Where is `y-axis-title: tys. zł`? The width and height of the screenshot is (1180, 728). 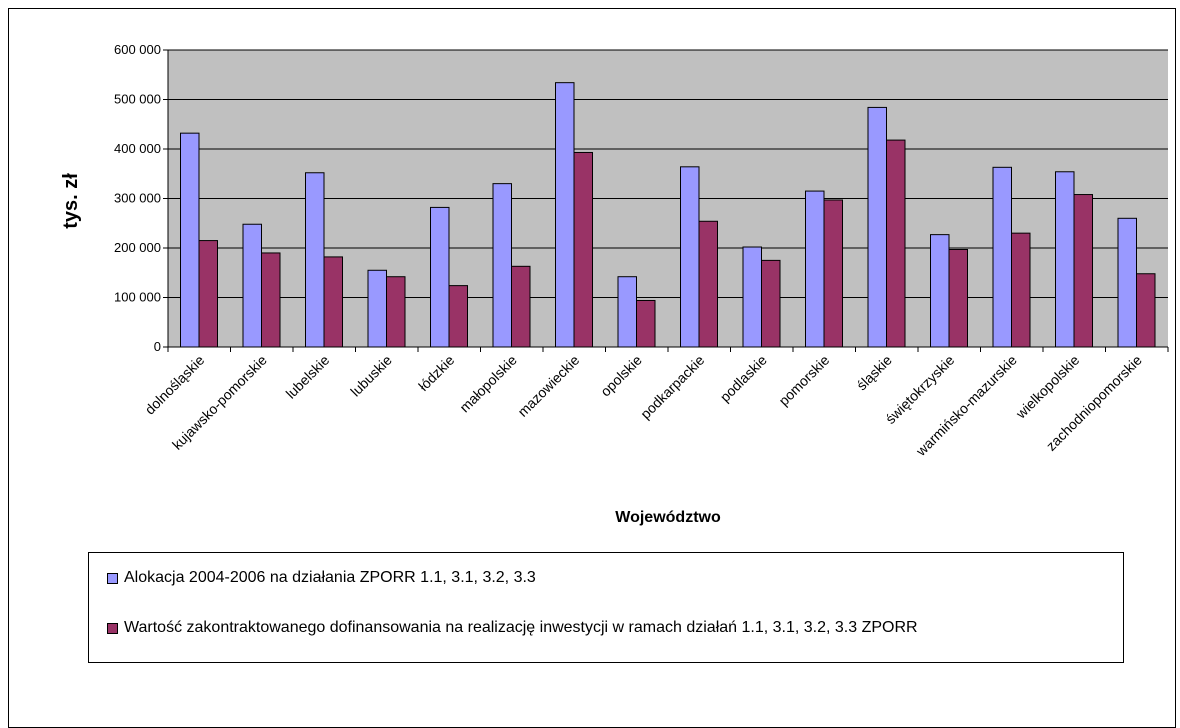
y-axis-title: tys. zł is located at coordinates (71, 201).